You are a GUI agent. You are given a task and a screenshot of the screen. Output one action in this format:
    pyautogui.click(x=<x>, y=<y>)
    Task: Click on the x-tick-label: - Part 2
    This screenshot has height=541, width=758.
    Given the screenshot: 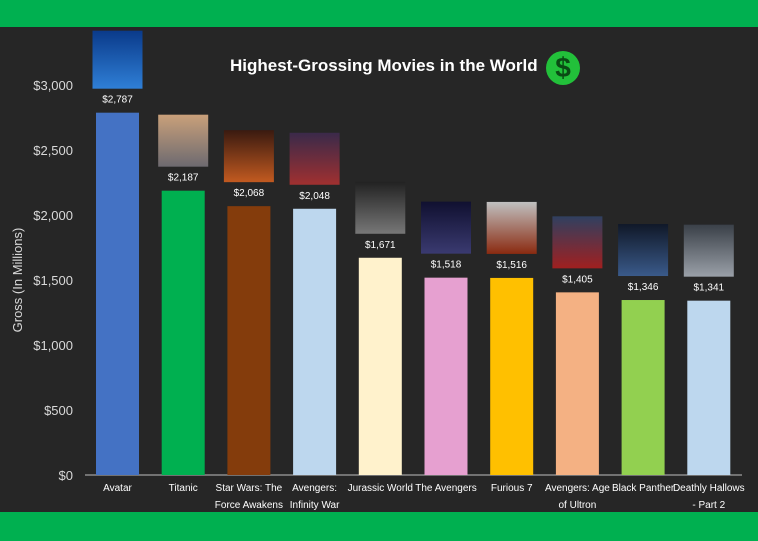 What is the action you would take?
    pyautogui.click(x=708, y=505)
    